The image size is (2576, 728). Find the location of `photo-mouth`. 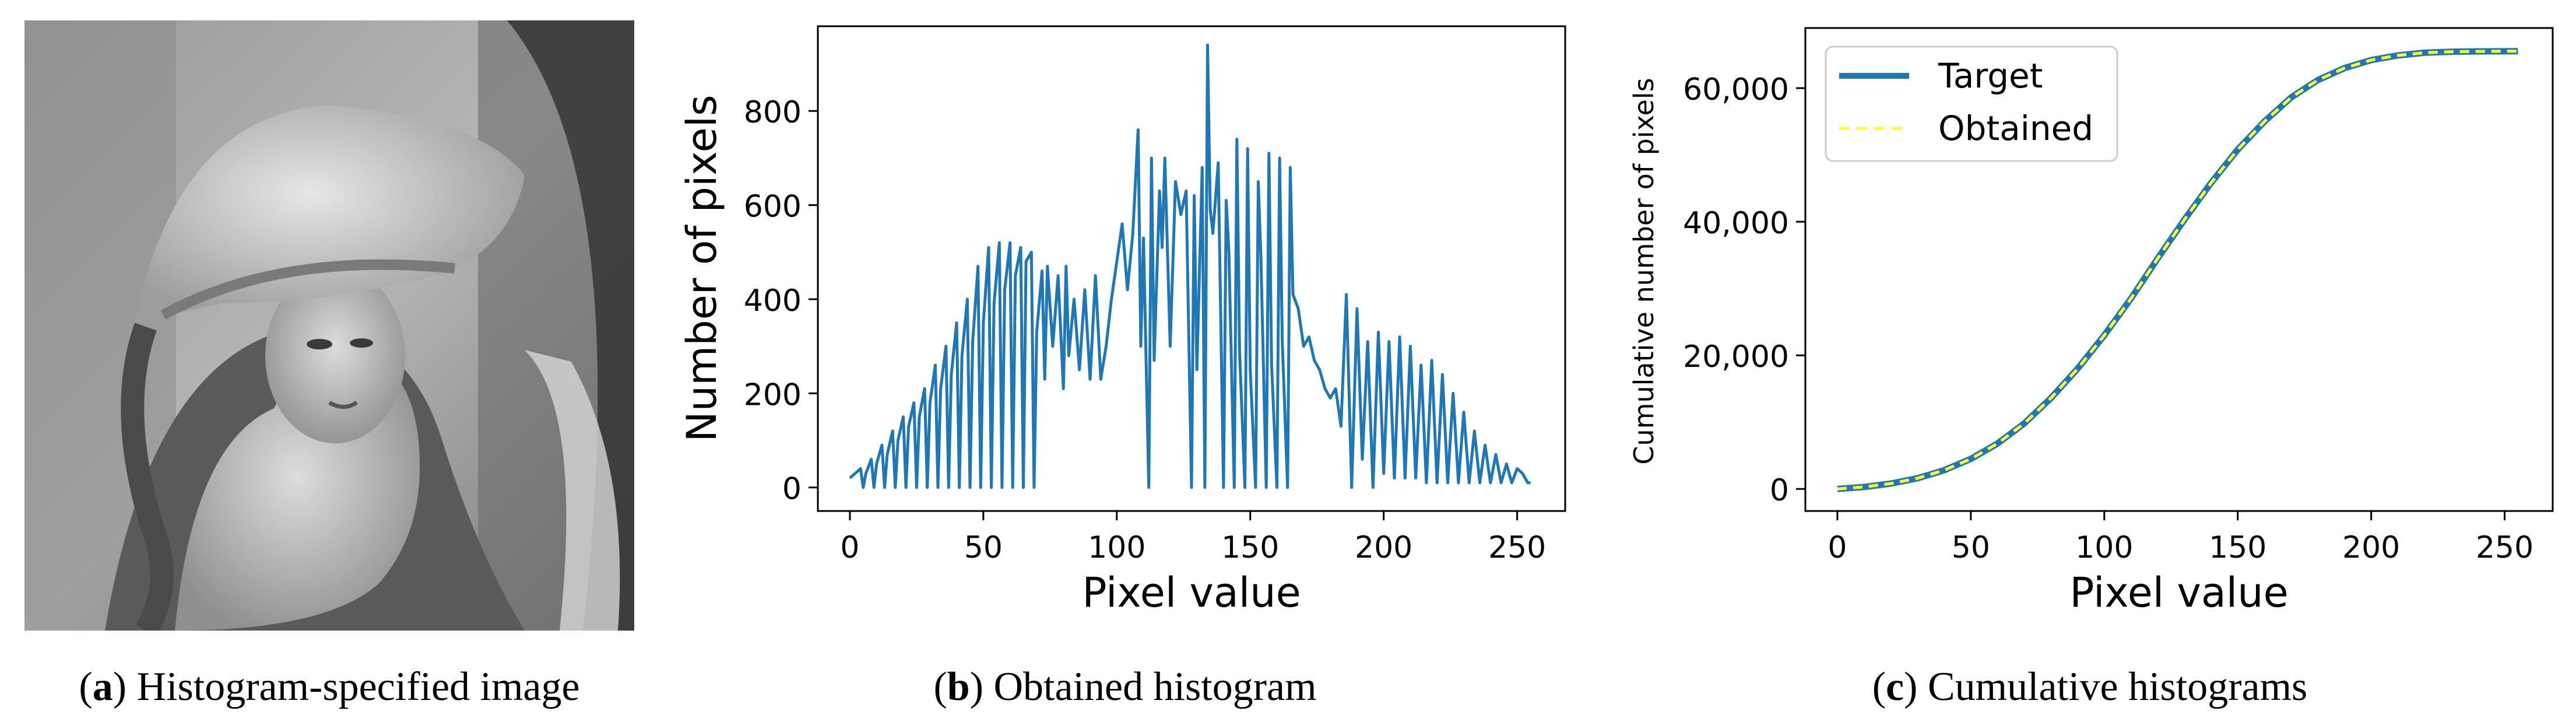

photo-mouth is located at coordinates (343, 405).